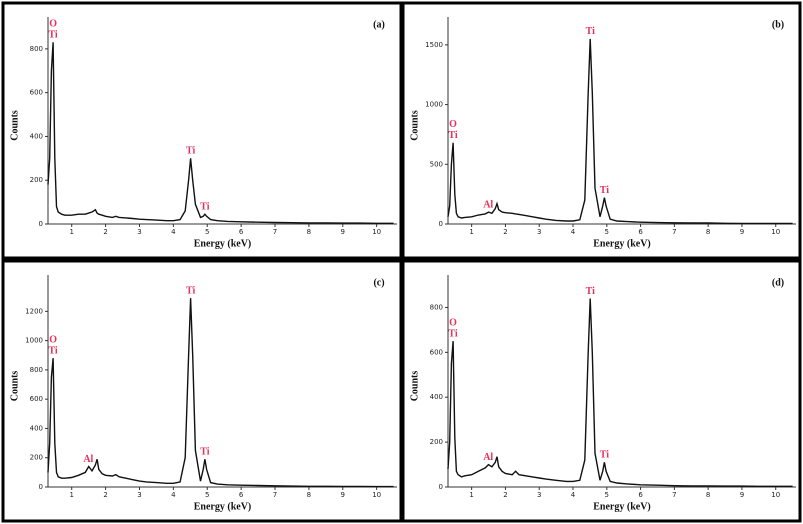 Image resolution: width=803 pixels, height=524 pixels. I want to click on chart-title: (a), so click(379, 24).